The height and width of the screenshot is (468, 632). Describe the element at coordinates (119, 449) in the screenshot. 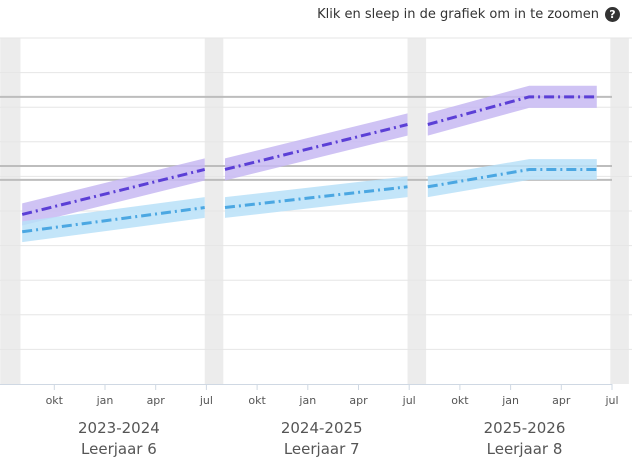

I see `grade-label: Leerjaar 6` at that location.